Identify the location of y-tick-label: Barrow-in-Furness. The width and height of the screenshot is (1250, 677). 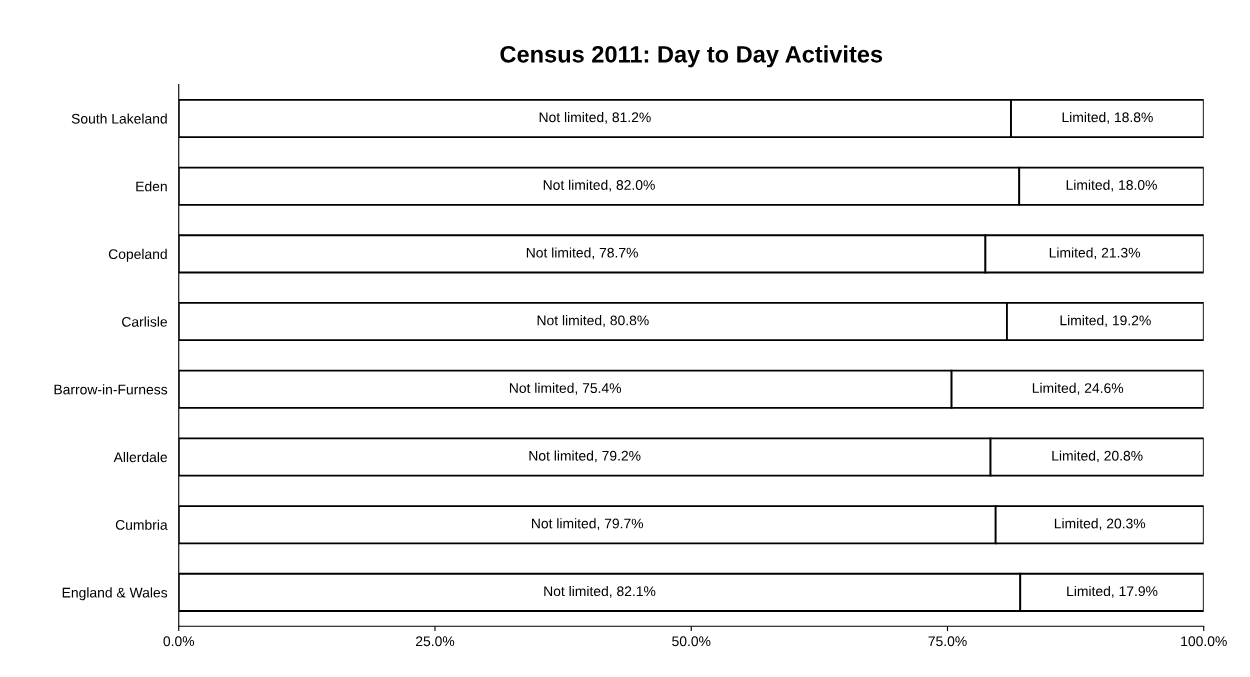
(111, 389).